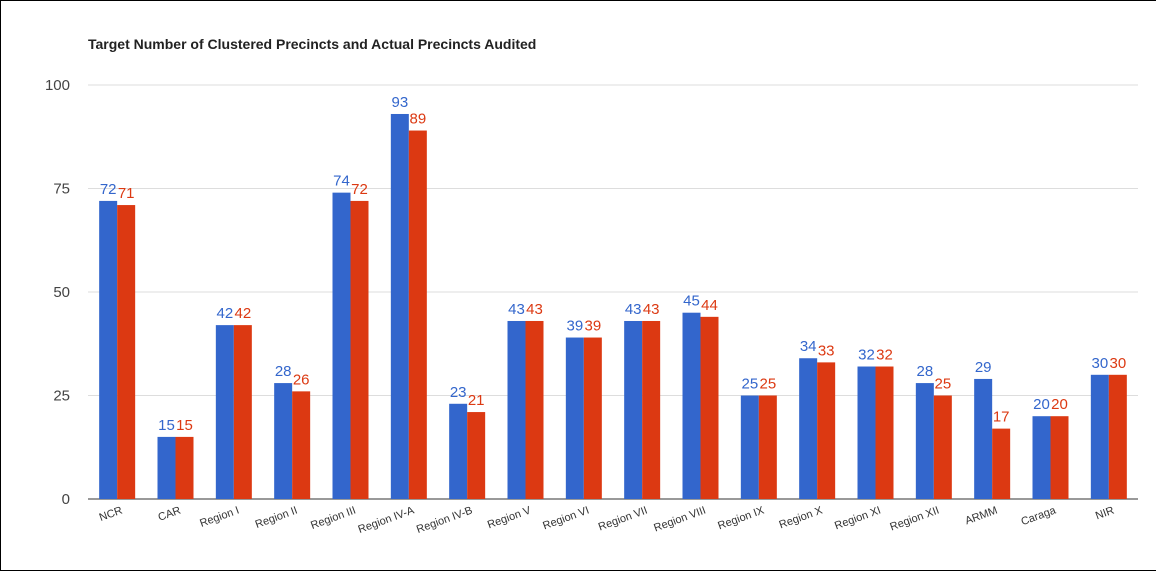 The width and height of the screenshot is (1157, 571). What do you see at coordinates (709, 305) in the screenshot?
I see `data-label-series-2: 44` at bounding box center [709, 305].